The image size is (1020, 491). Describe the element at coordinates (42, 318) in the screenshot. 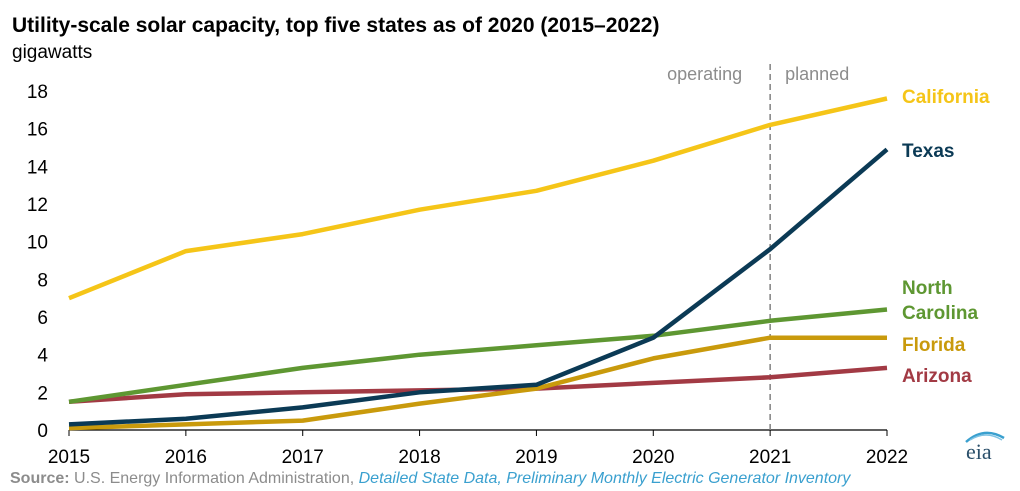

I see `y-tick-label: 6` at that location.